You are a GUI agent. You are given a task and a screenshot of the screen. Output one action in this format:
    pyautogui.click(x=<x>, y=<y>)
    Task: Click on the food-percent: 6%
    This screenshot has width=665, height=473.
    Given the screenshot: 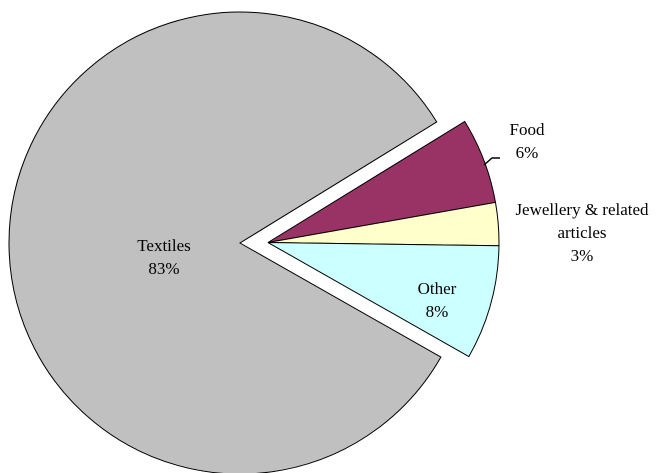 What is the action you would take?
    pyautogui.click(x=527, y=152)
    